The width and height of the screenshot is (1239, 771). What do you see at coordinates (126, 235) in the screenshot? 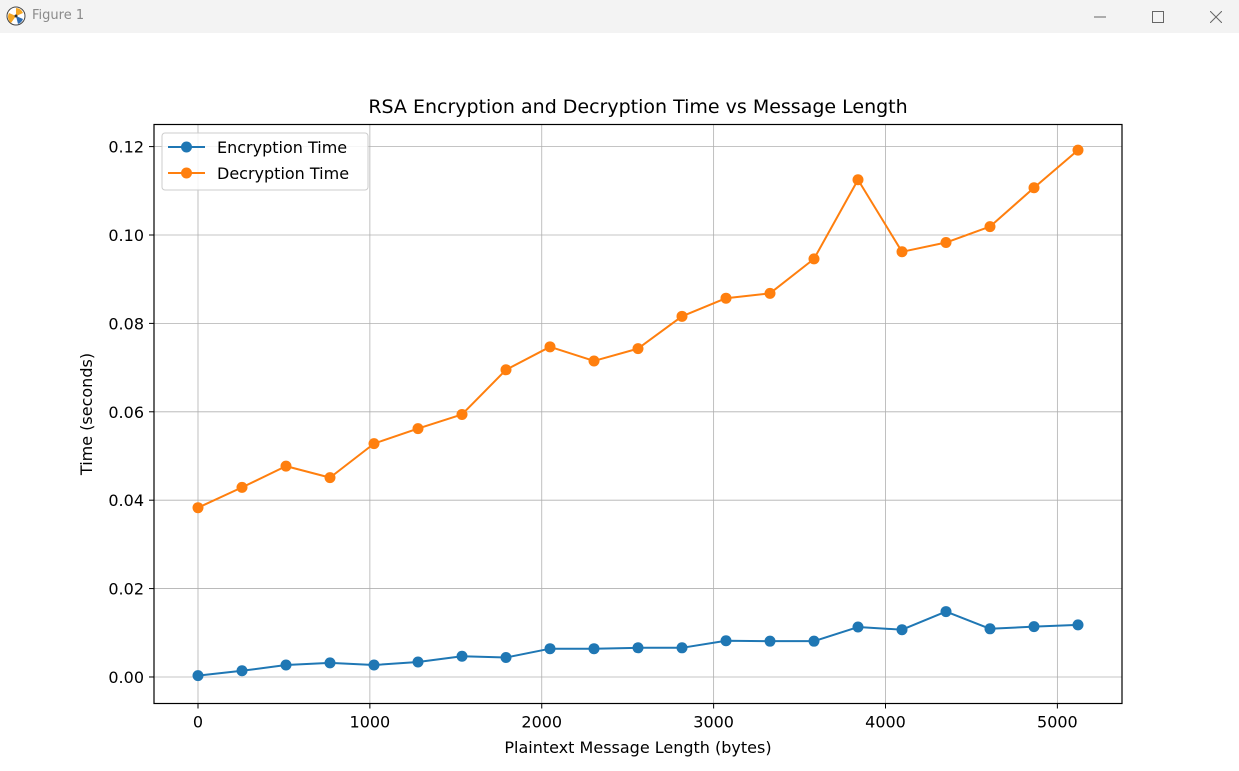
I see `y-tick-label: 0.10` at bounding box center [126, 235].